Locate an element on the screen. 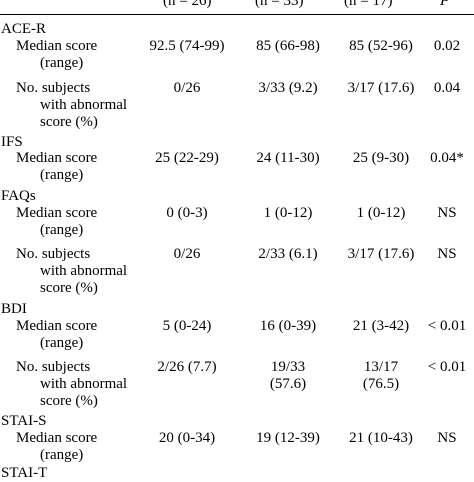 This screenshot has height=482, width=474. header-col-2: (n = 33) is located at coordinates (279, 4).